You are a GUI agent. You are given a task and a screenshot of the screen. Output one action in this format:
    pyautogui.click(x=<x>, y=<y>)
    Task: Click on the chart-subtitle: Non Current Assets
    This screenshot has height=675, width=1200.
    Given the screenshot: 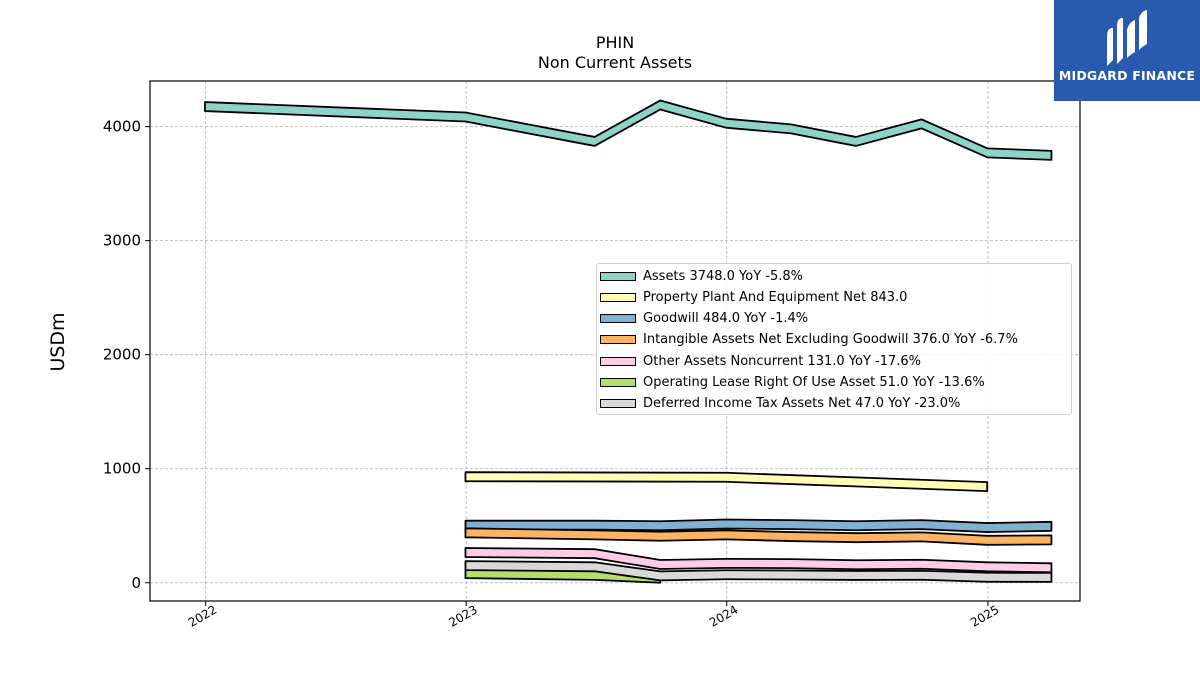 What is the action you would take?
    pyautogui.click(x=615, y=62)
    